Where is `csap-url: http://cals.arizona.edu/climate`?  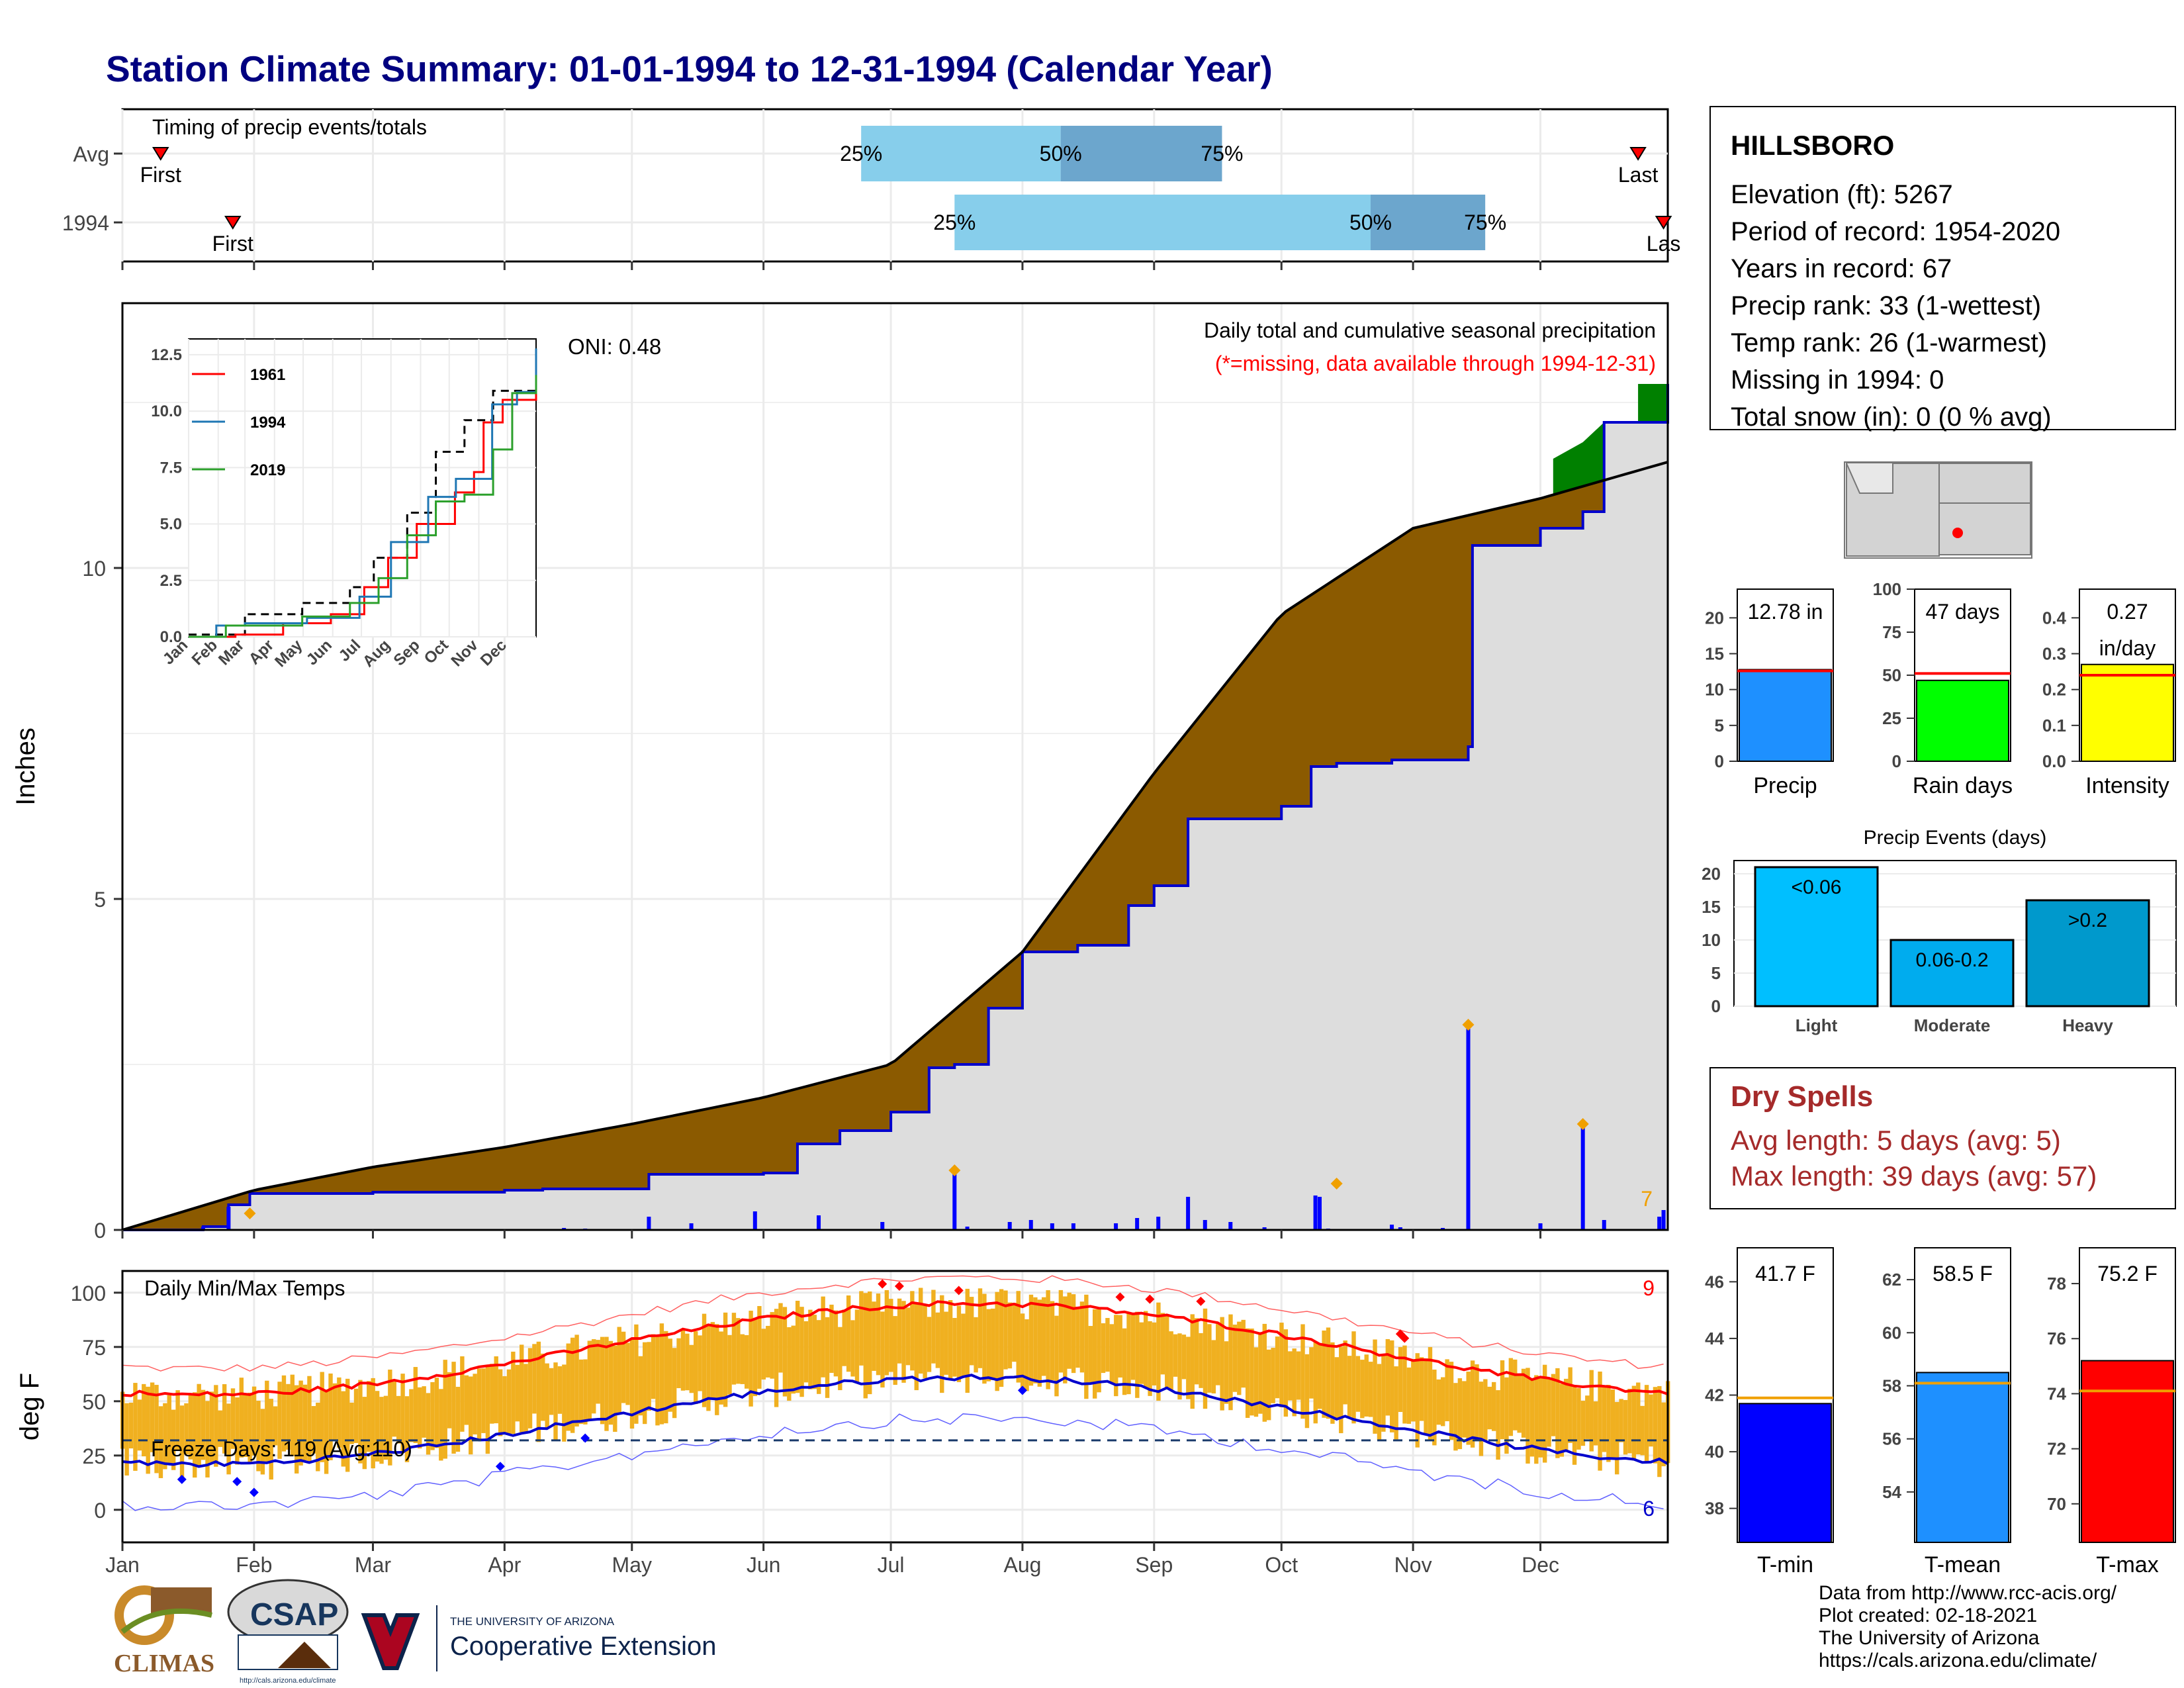 csap-url: http://cals.arizona.edu/climate is located at coordinates (288, 1681).